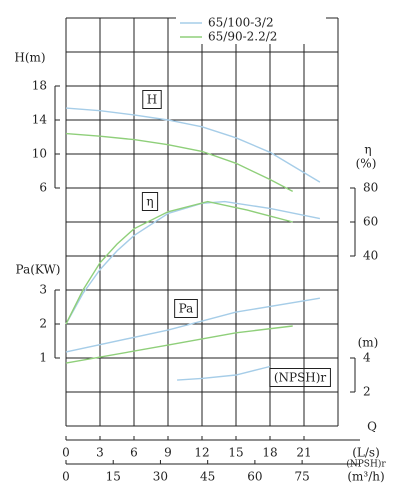 Image resolution: width=406 pixels, height=500 pixels. What do you see at coordinates (39, 86) in the screenshot?
I see `y-tick-label: 18` at bounding box center [39, 86].